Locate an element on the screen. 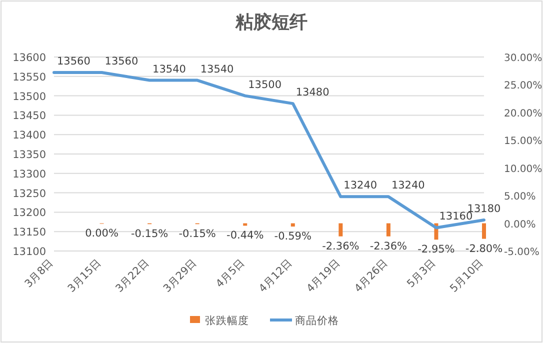 The image size is (543, 343). legend-label: 商品价格 is located at coordinates (317, 320).